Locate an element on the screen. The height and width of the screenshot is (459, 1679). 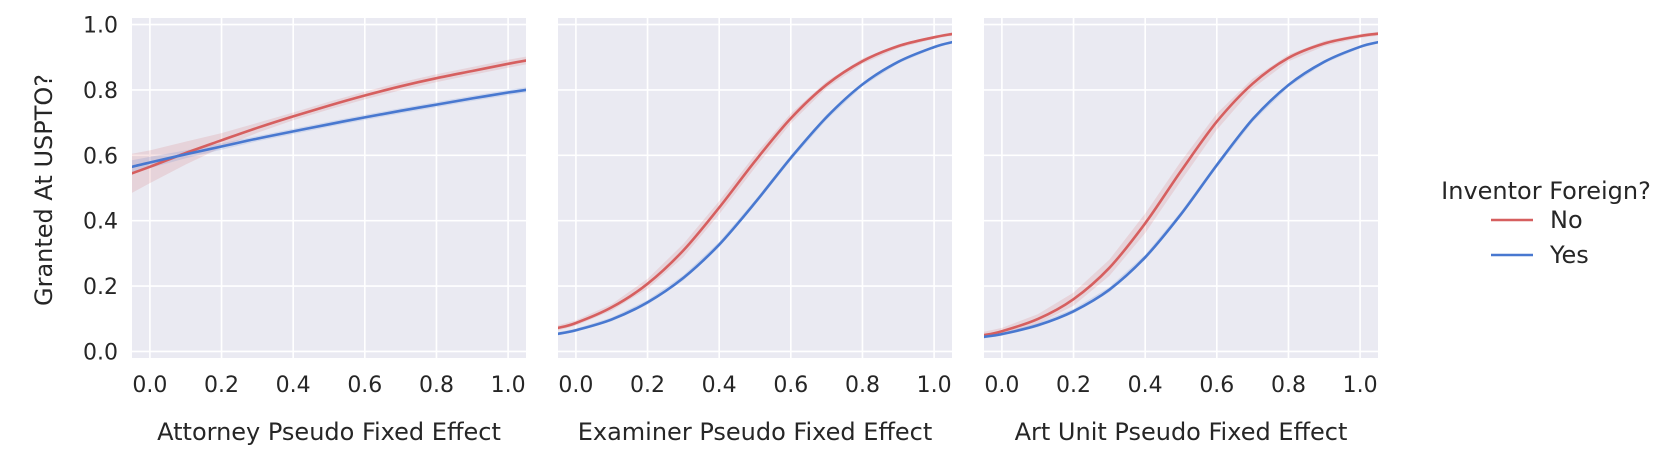
series-layer is located at coordinates (329, 124).